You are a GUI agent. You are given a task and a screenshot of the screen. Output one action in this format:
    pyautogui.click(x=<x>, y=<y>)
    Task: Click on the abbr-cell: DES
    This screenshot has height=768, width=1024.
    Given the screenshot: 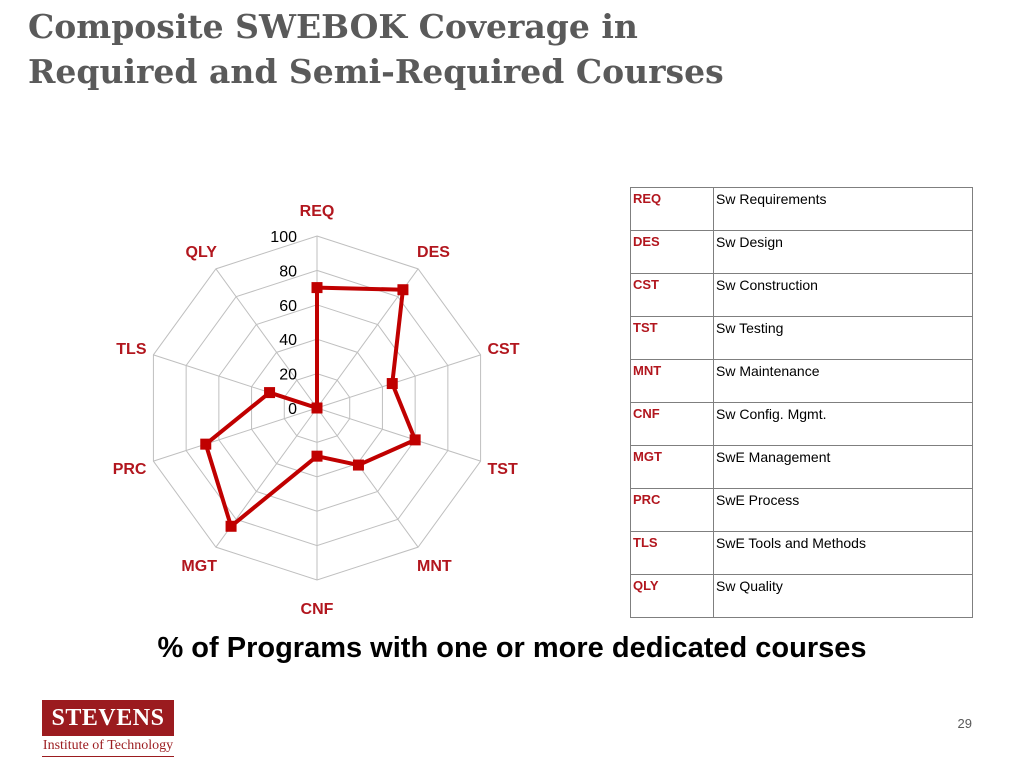 What is the action you would take?
    pyautogui.click(x=672, y=252)
    